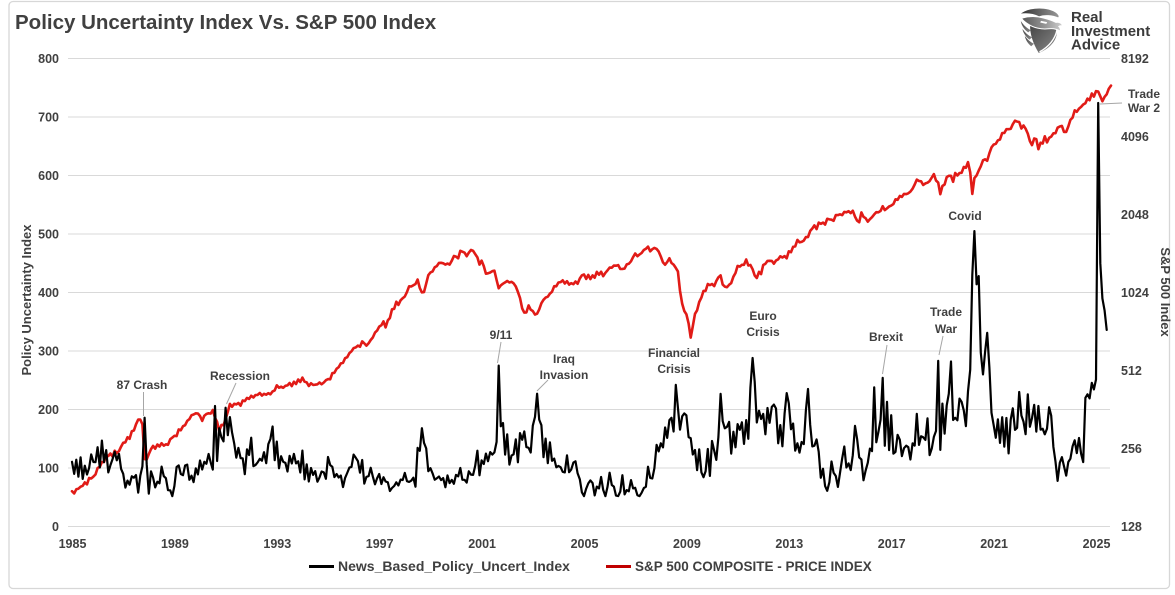 The height and width of the screenshot is (595, 1175). I want to click on svg-text: 200, so click(48, 410).